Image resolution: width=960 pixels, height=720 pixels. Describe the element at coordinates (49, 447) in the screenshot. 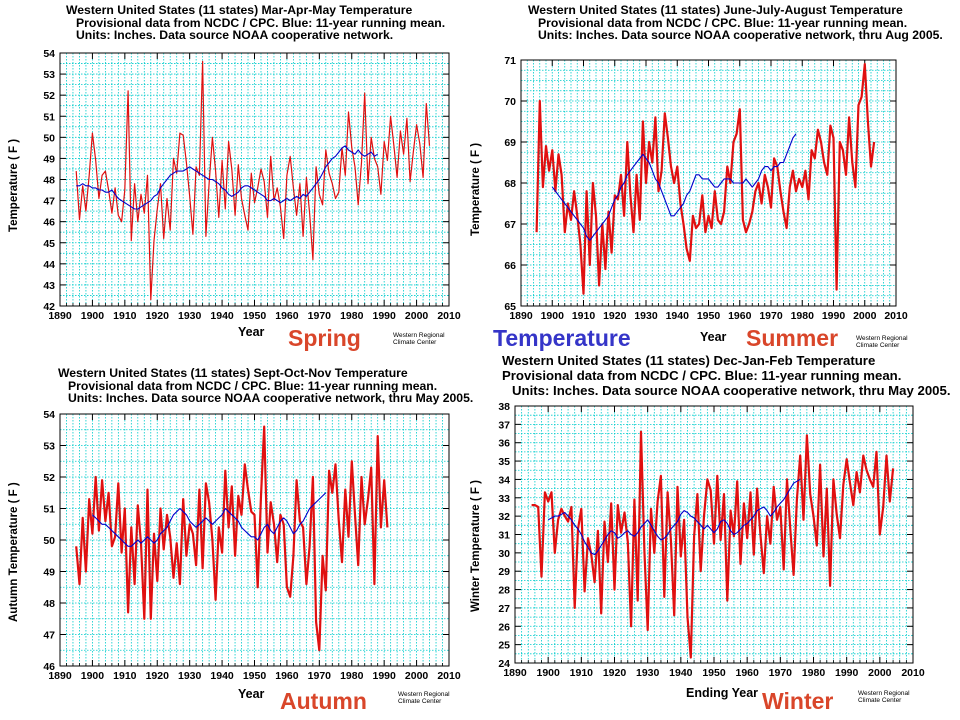

I see `y-tick-label: 53` at that location.